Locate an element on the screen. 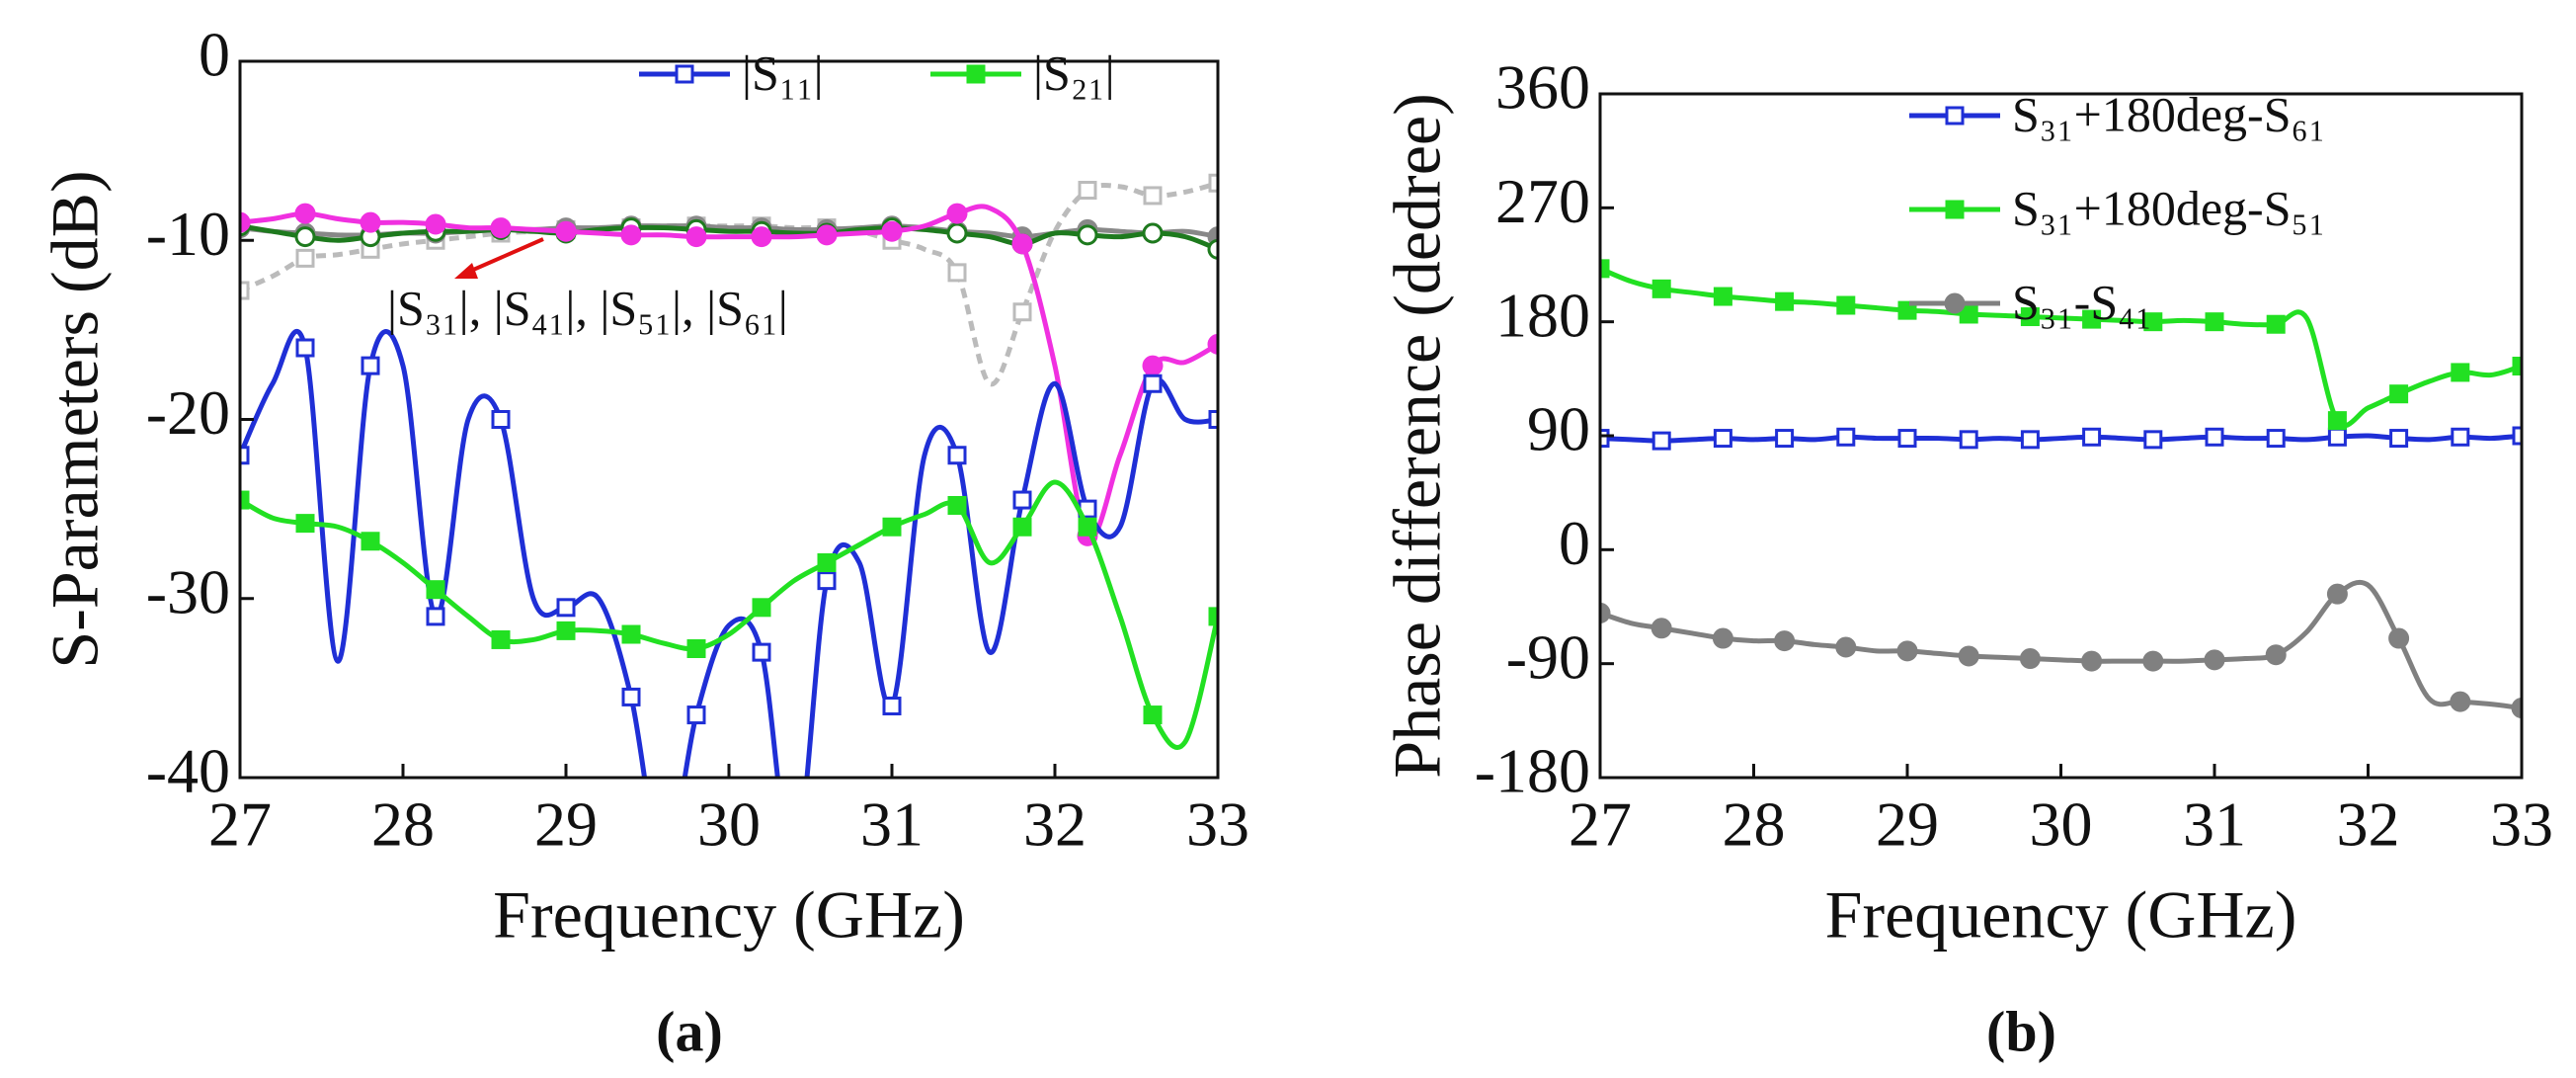  x-tick-label: 32 is located at coordinates (2368, 824).